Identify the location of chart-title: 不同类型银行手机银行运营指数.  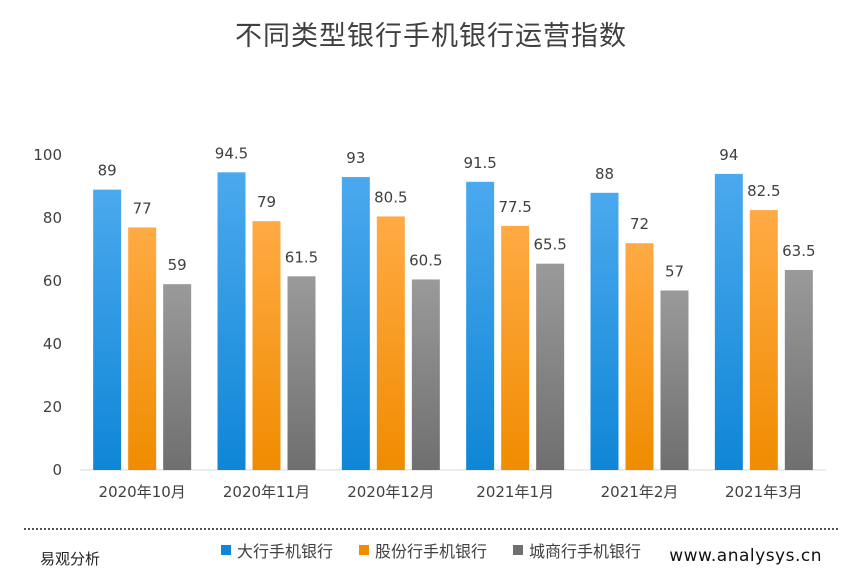
(431, 36).